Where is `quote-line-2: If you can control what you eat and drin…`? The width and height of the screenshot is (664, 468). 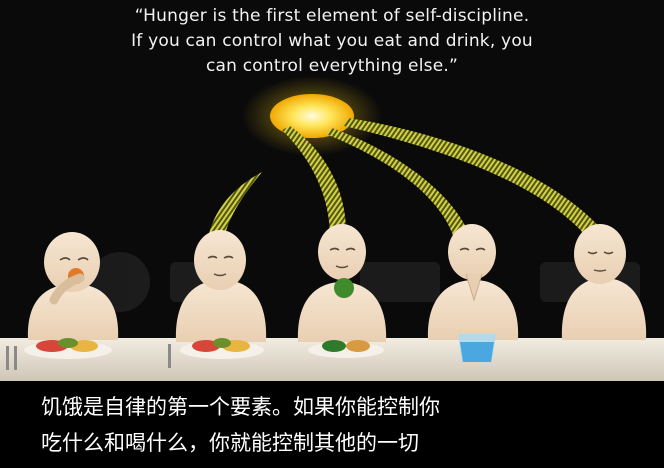 quote-line-2: If you can control what you eat and drin… is located at coordinates (332, 41).